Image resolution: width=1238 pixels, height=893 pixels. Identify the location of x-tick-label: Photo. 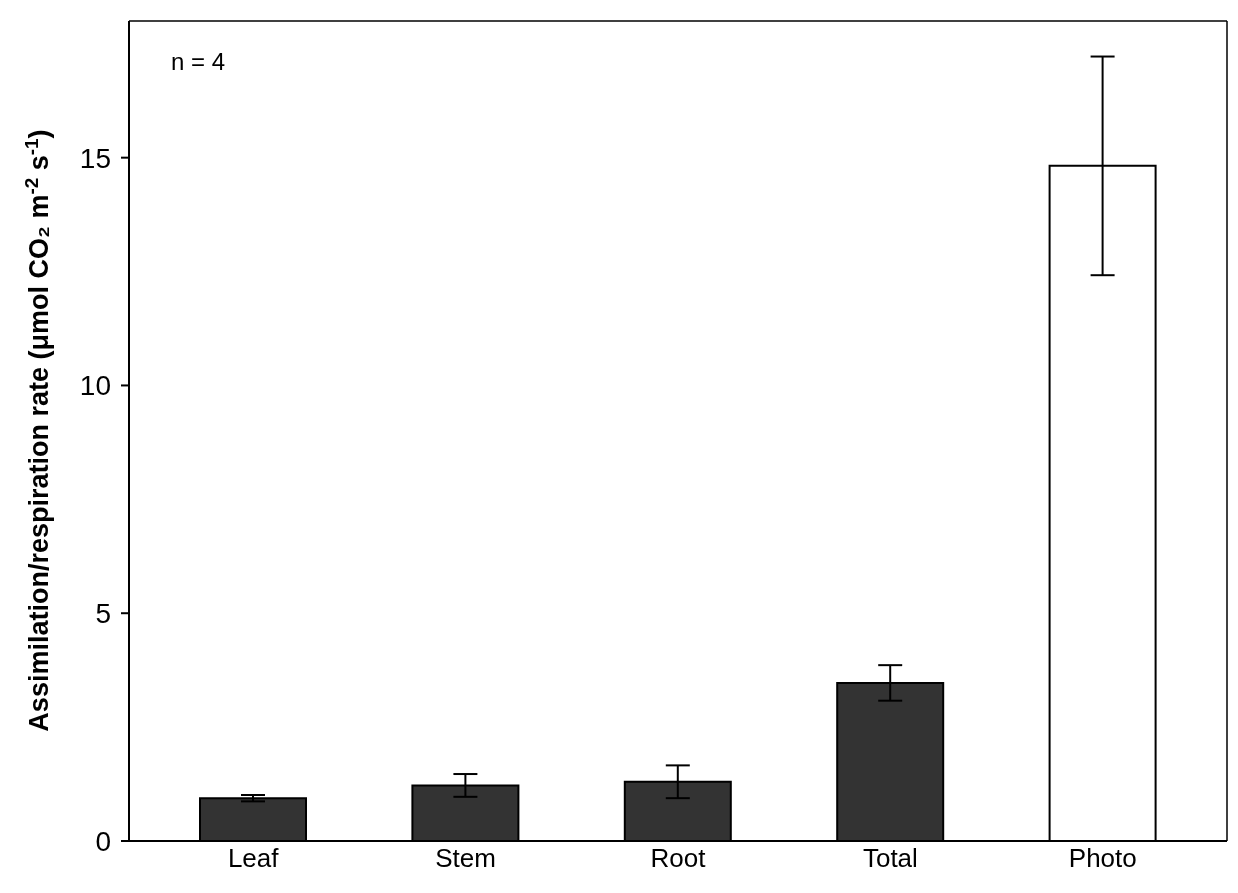
(1102, 858).